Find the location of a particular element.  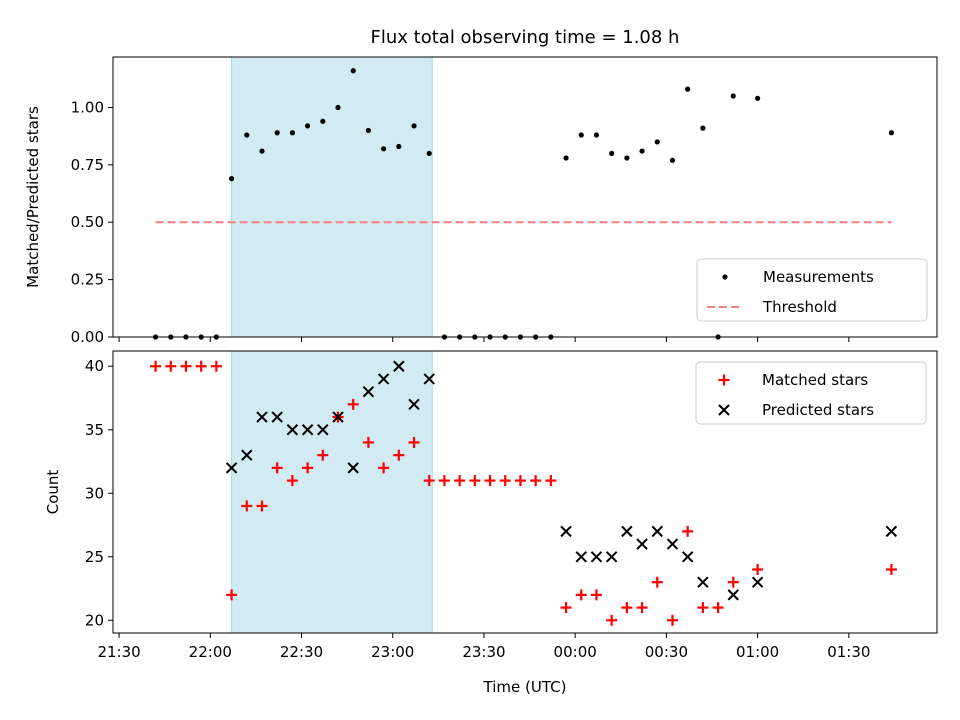

legend-label: Threshold is located at coordinates (799, 307).